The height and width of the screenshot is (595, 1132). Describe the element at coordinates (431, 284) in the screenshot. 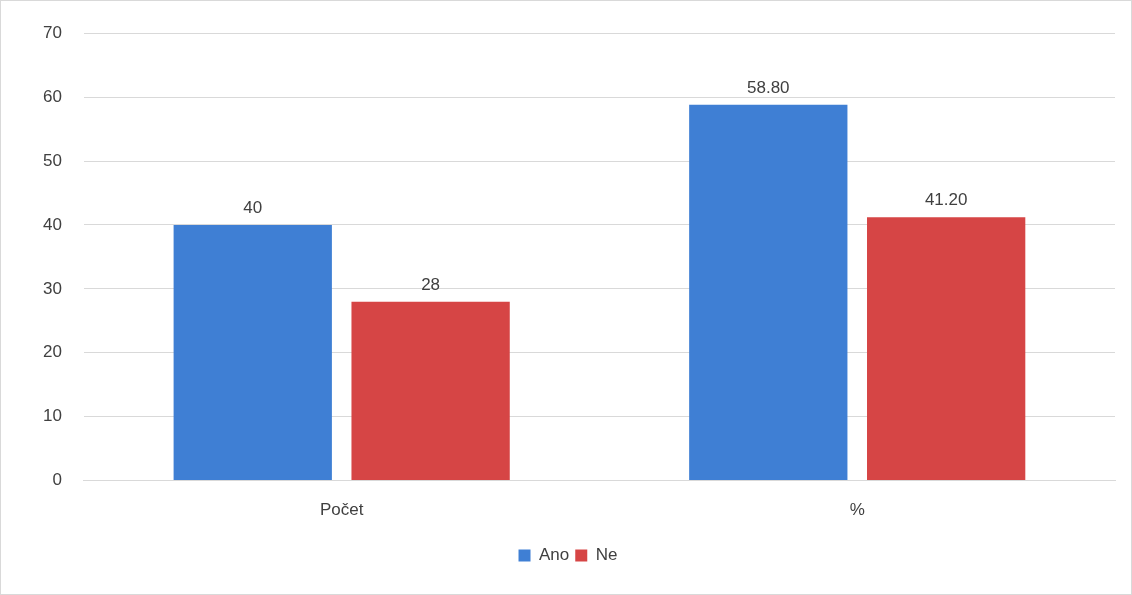

I see `data-label: 28` at that location.